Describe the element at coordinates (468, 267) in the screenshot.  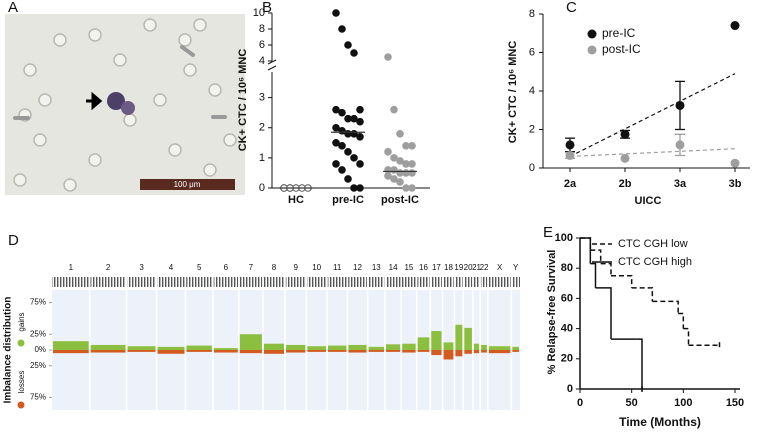
I see `chromosome-label: 20` at that location.